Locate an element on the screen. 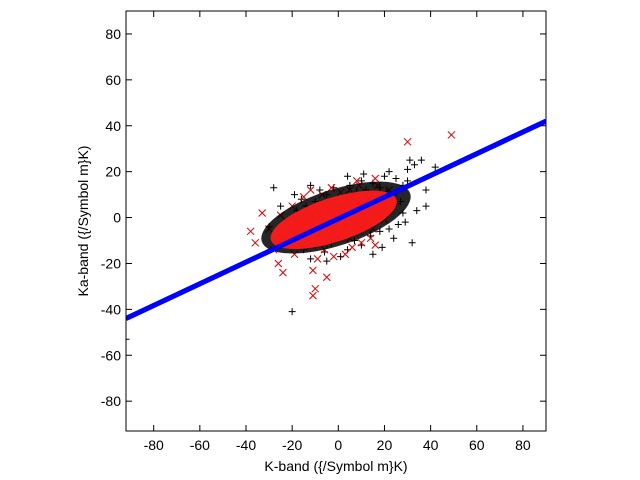 This screenshot has height=480, width=640. y-tick-label: 20 is located at coordinates (113, 172).